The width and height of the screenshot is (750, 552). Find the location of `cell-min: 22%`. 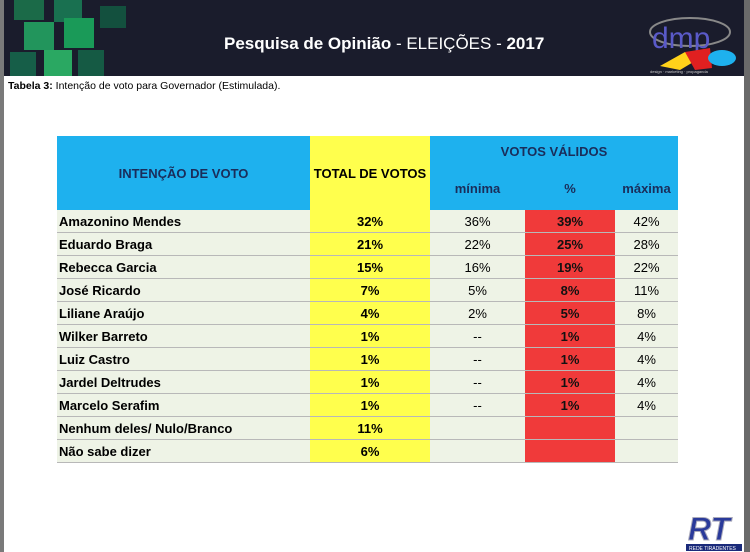

cell-min: 22% is located at coordinates (477, 244).